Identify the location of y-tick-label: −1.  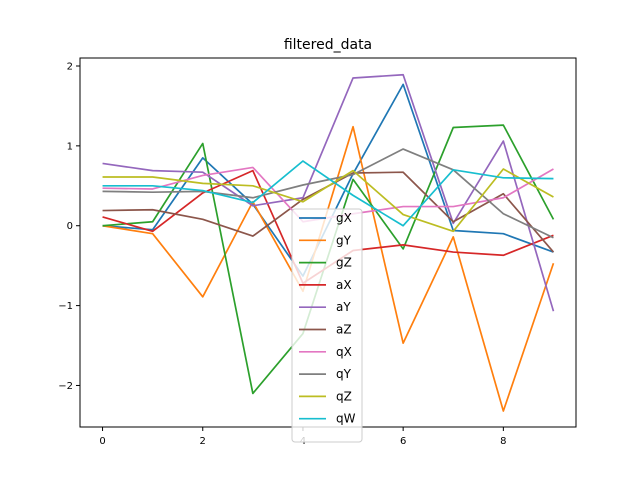
(65, 306).